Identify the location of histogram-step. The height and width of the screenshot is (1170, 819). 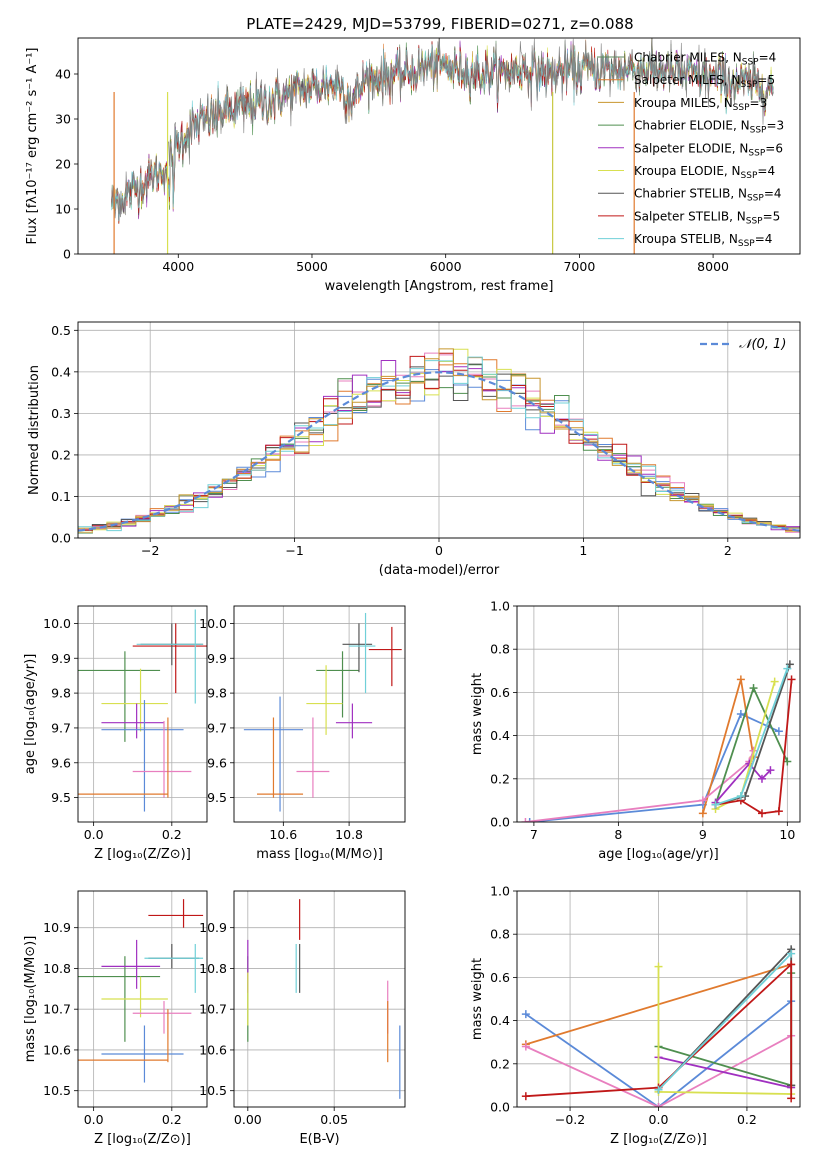
(439, 441).